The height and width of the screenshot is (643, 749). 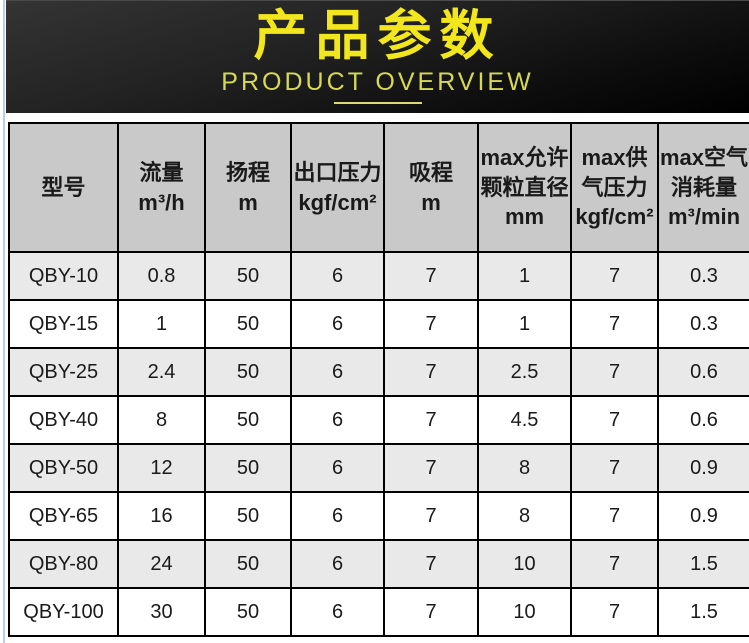 I want to click on model-cell: QBY-40, so click(x=63, y=420).